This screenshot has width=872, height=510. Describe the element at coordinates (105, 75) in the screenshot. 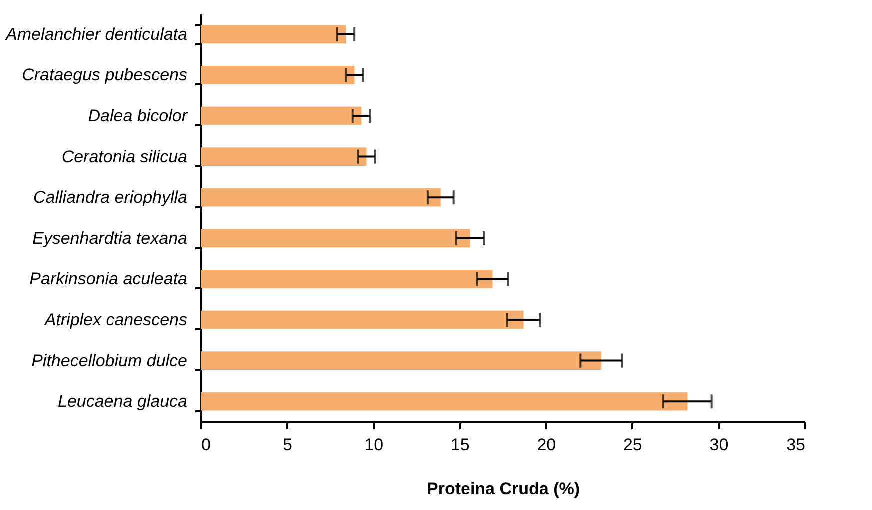

I see `y-tick-label: Crataegus pubescens` at that location.